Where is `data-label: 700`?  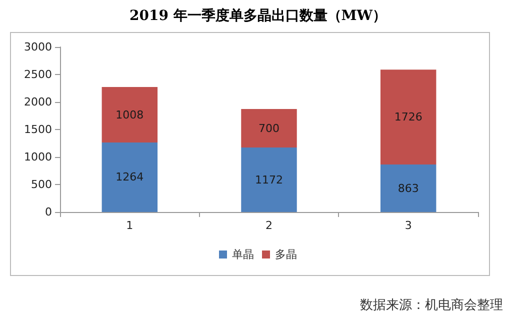
data-label: 700 is located at coordinates (269, 128).